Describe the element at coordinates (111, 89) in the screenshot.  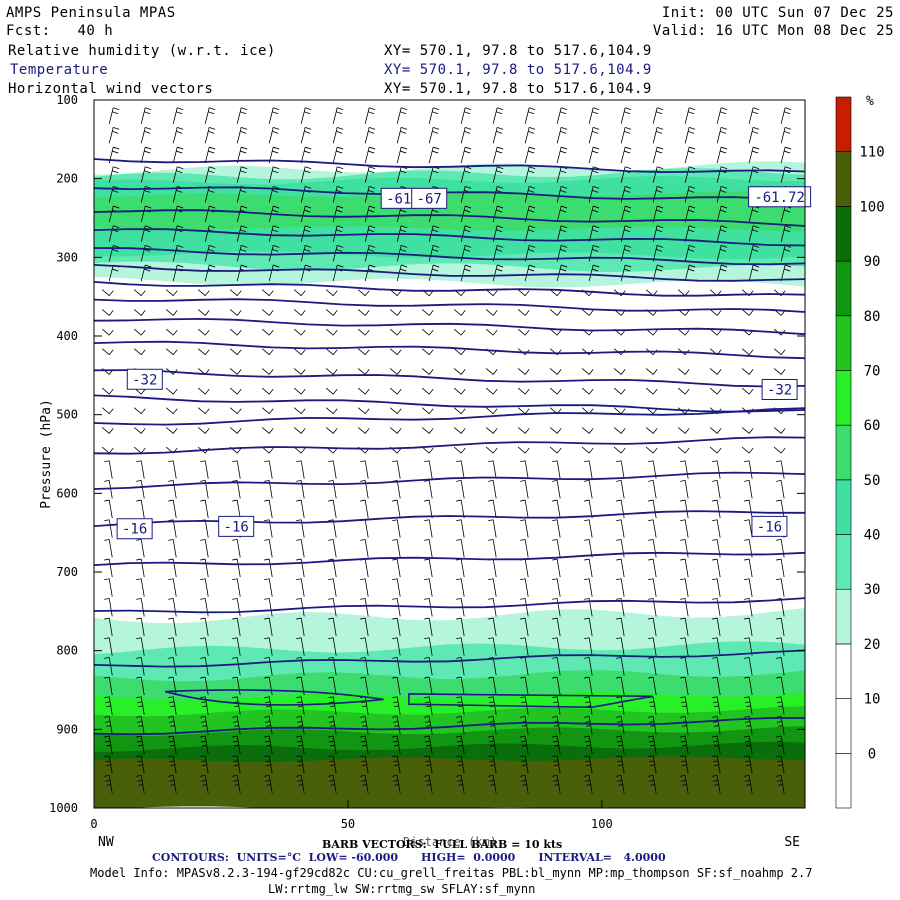
I see `field-wind-name: Horizontal wind vectors` at that location.